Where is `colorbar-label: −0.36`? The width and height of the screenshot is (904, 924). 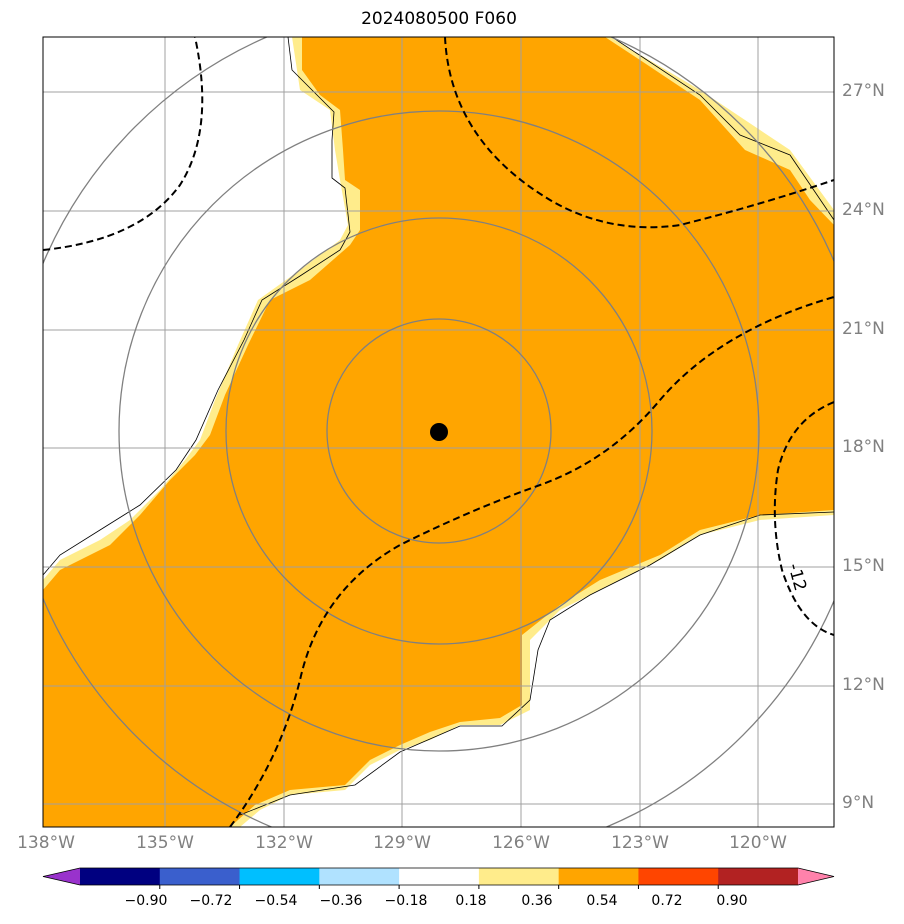 colorbar-label: −0.36 is located at coordinates (341, 901).